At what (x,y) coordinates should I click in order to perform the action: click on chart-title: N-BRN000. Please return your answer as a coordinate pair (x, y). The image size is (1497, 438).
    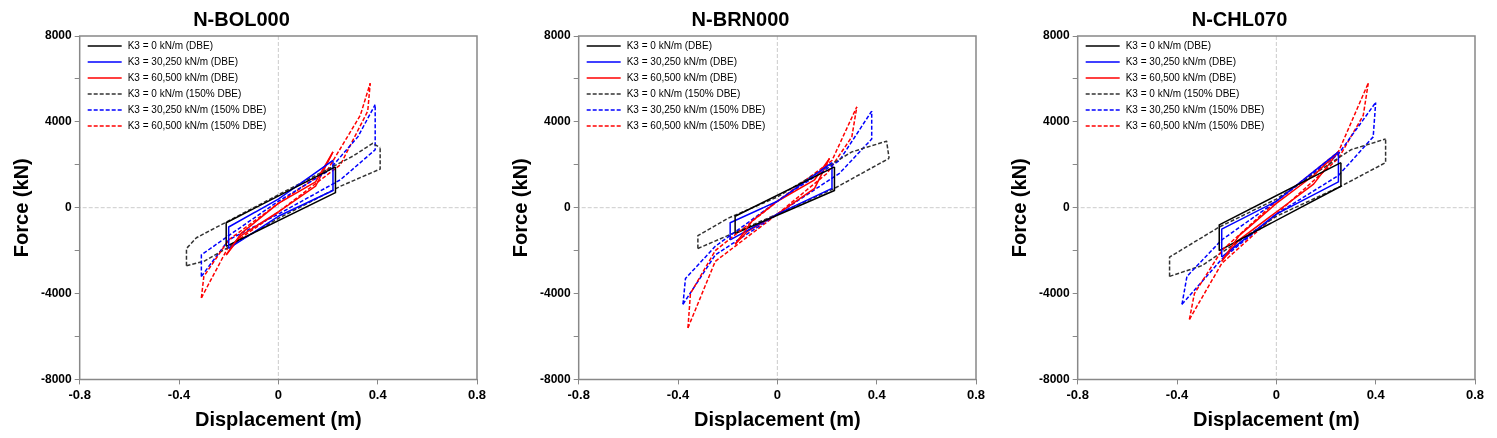
    Looking at the image, I should click on (740, 18).